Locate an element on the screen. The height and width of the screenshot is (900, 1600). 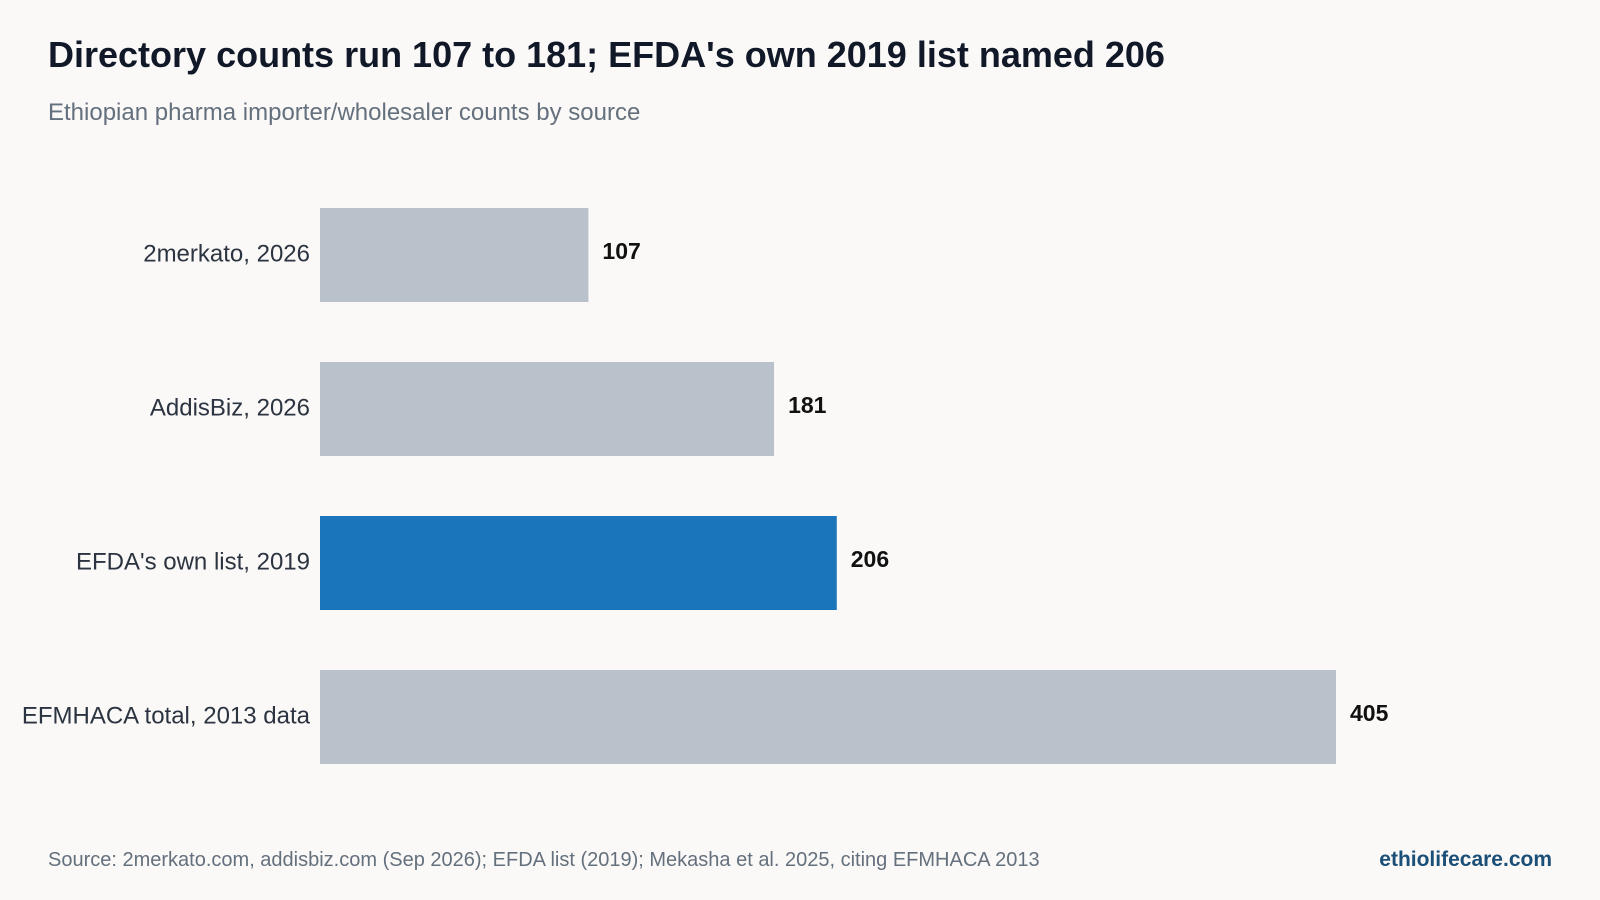
category-label-0: 2merkato, 2026 is located at coordinates (226, 253).